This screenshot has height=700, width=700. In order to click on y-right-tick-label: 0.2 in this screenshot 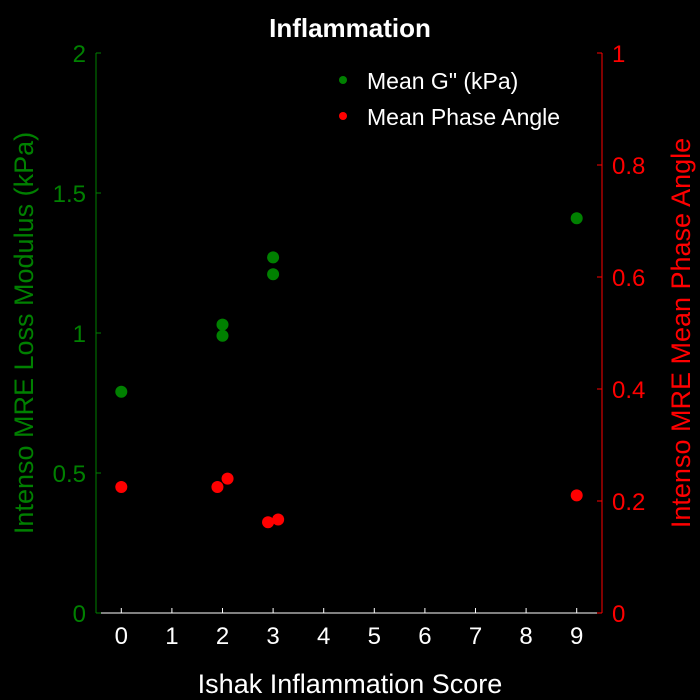, I will do `click(628, 502)`.